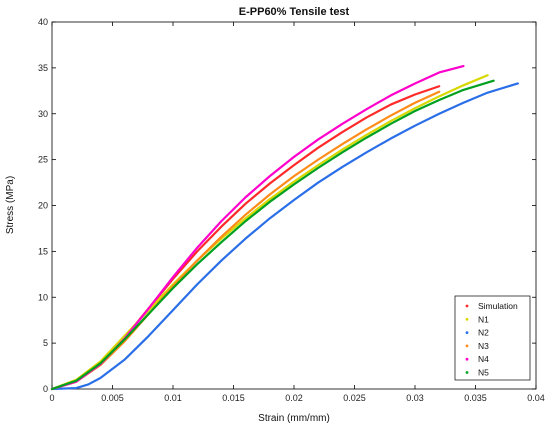 The image size is (550, 428). Describe the element at coordinates (294, 12) in the screenshot. I see `chart-title: E-PP60% Tensile test` at that location.